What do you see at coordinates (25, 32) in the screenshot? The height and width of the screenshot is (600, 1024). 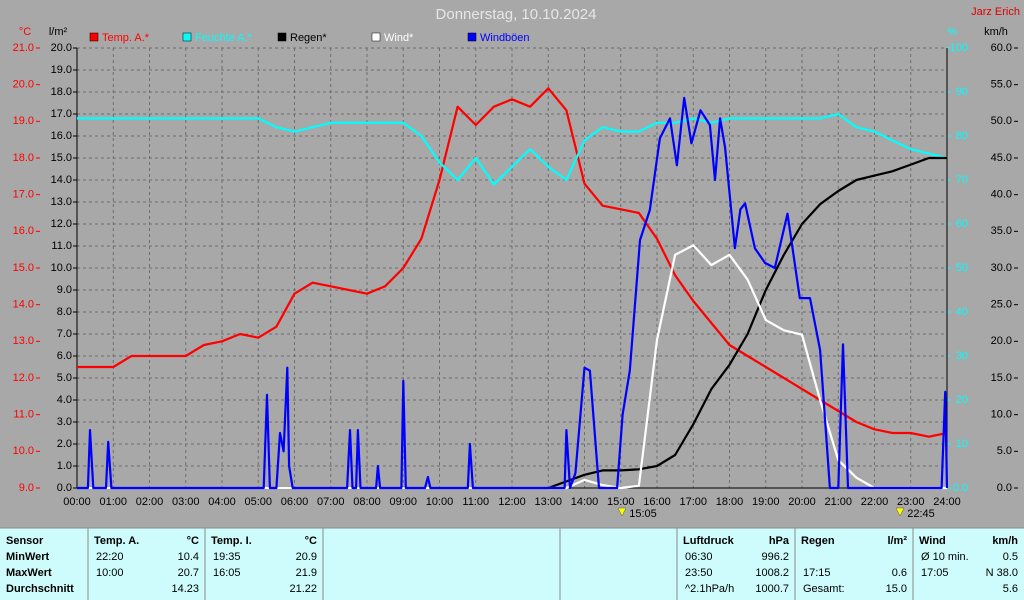 I see `axis-unit: °C` at bounding box center [25, 32].